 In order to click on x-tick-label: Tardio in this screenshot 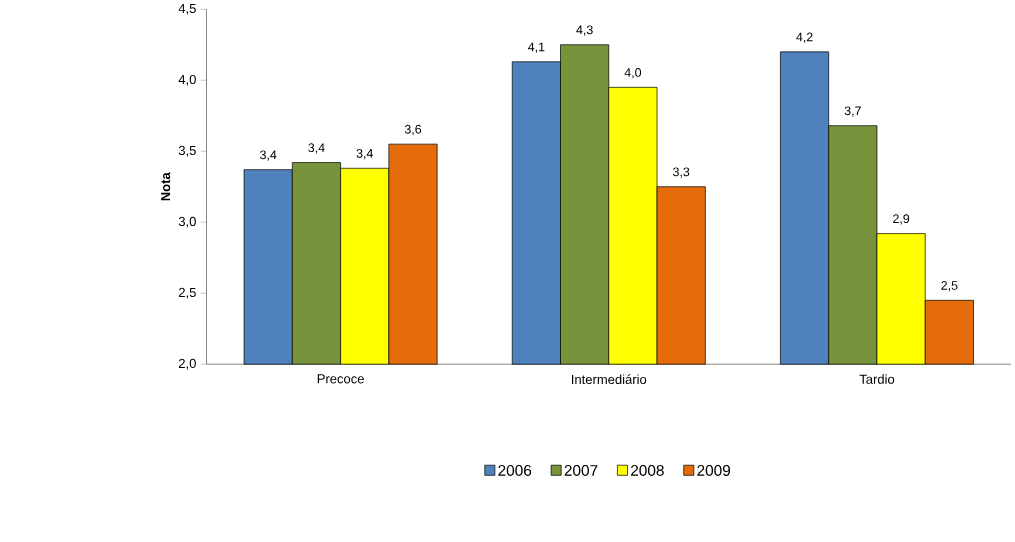, I will do `click(877, 379)`.